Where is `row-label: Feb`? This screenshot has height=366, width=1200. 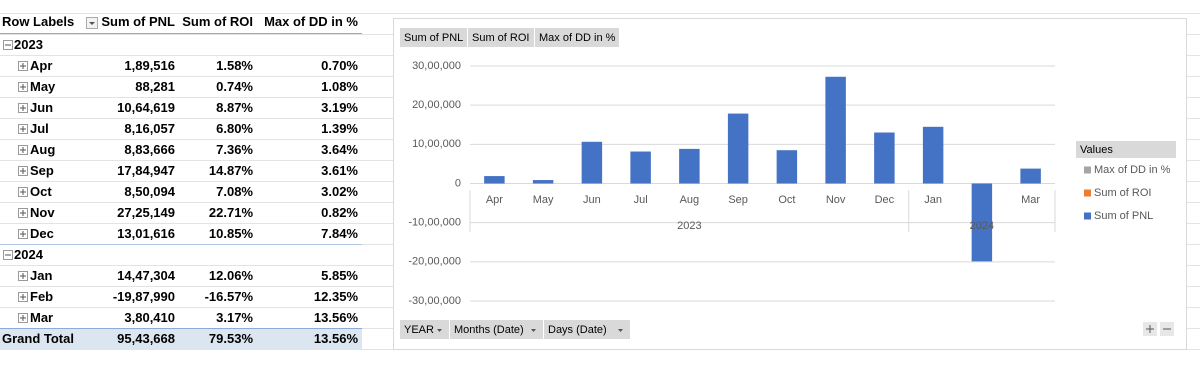 row-label: Feb is located at coordinates (42, 296).